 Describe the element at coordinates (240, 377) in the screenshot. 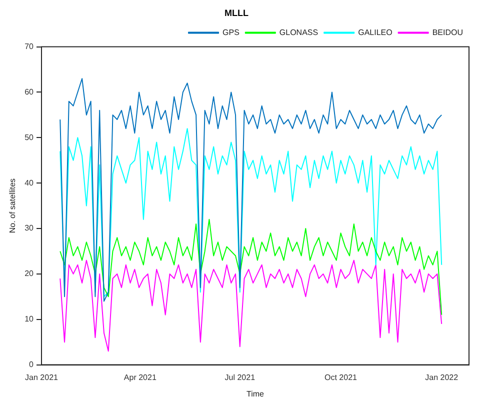

I see `x-tick-label: Jul 2021` at that location.